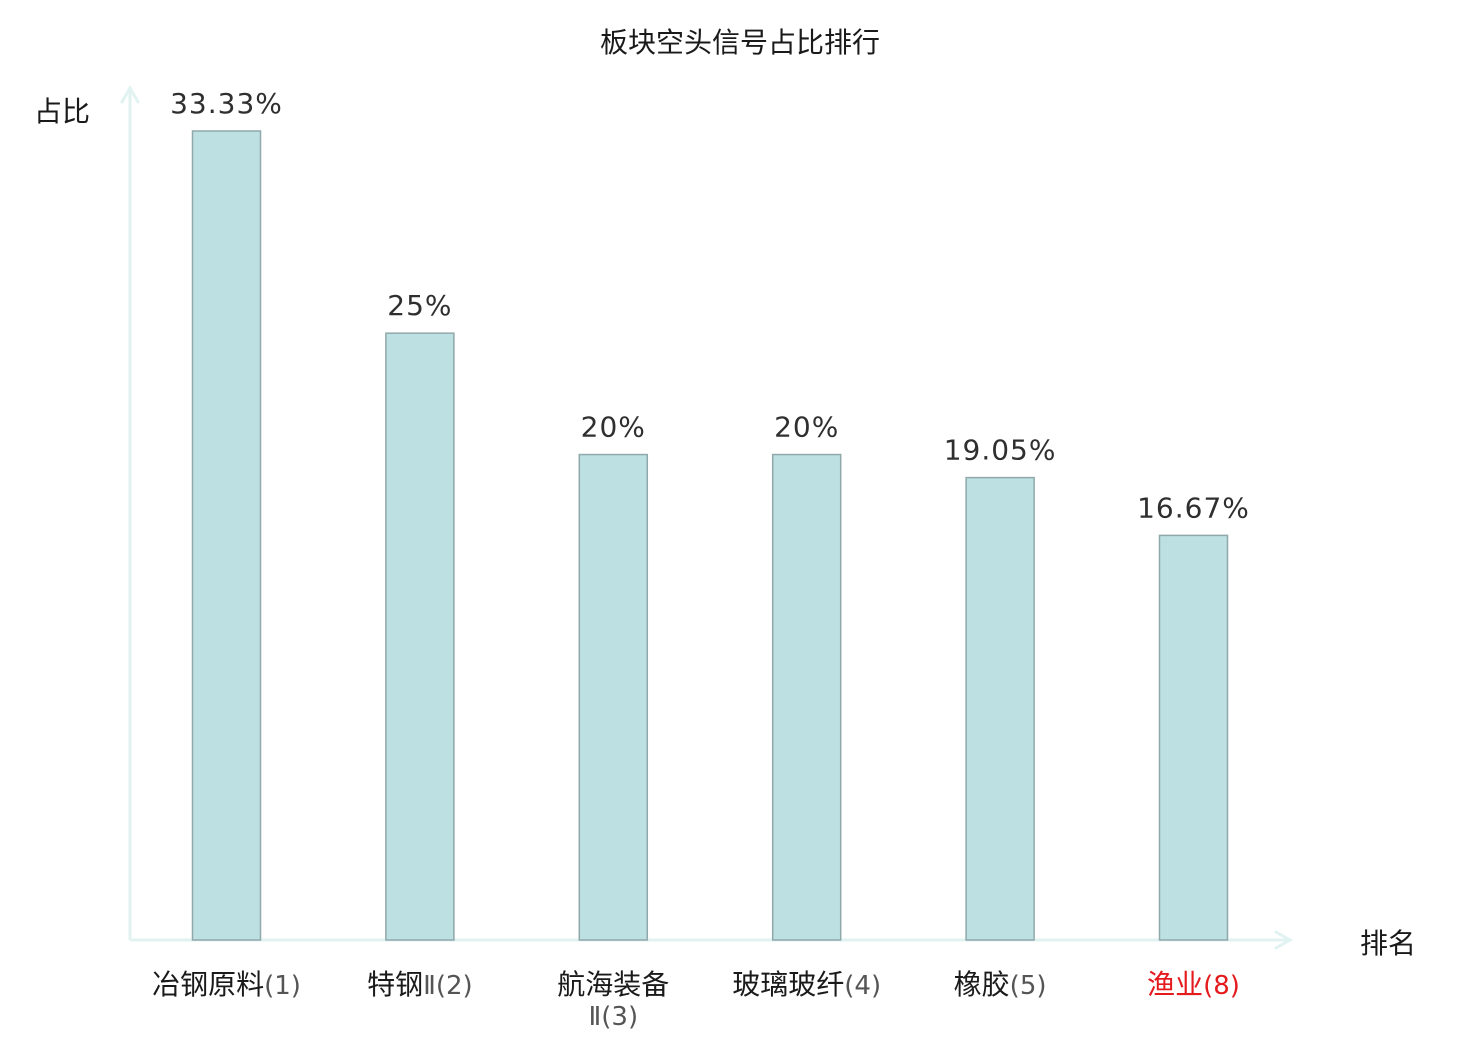 The width and height of the screenshot is (1480, 1044). Describe the element at coordinates (448, 986) in the screenshot. I see `category-rank-2: Ⅱ(2)` at that location.